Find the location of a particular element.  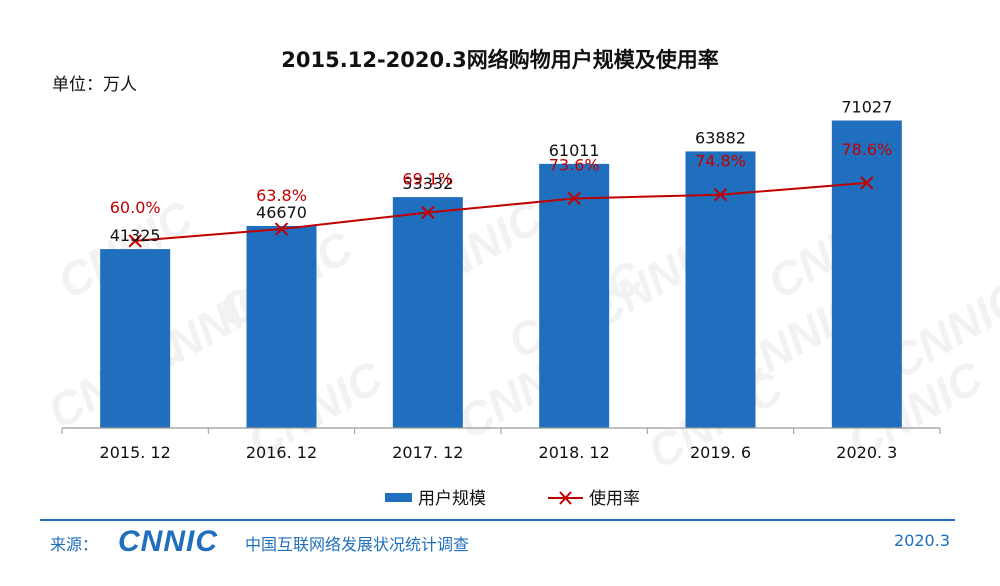

x-tick-label: 2015. 12 is located at coordinates (135, 452).